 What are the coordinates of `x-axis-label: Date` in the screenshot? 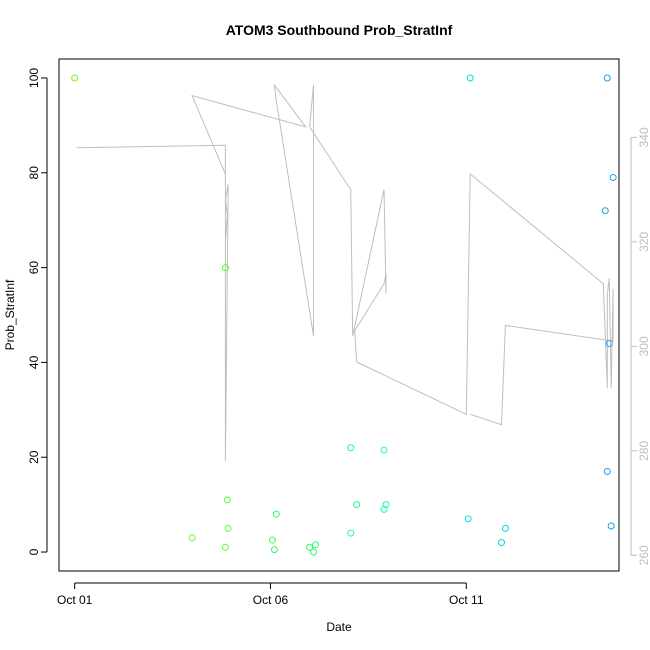 It's located at (339, 627).